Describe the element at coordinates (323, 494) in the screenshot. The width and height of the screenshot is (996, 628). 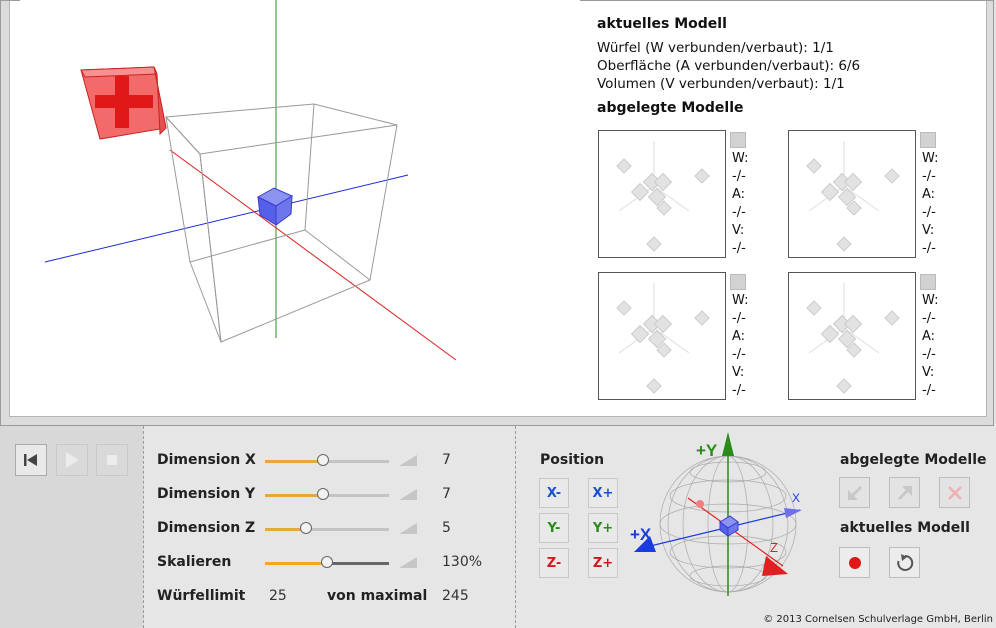
I see `dimension-y-knob` at that location.